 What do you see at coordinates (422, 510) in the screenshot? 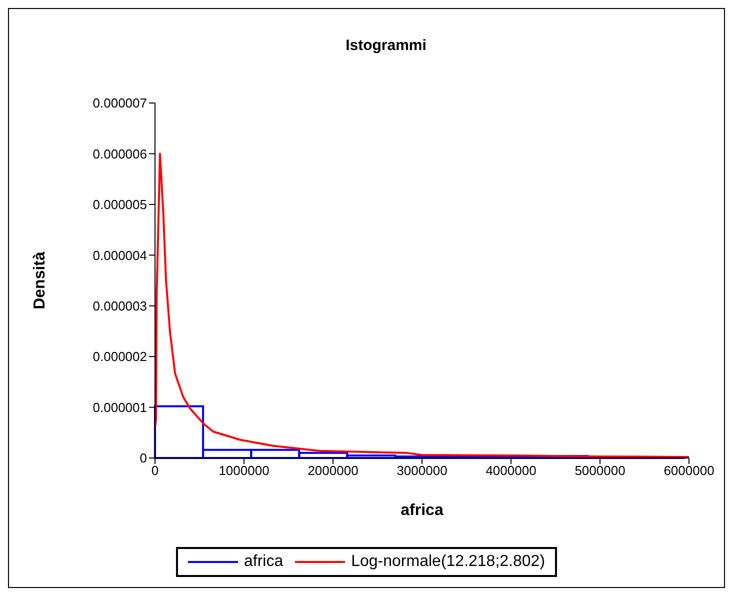
I see `x-axis-title: africa` at bounding box center [422, 510].